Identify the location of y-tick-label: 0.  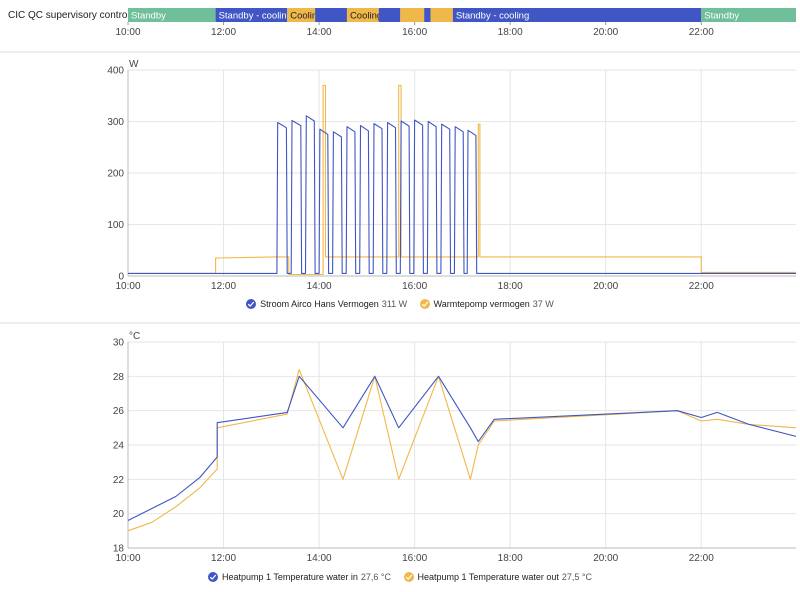
(121, 277).